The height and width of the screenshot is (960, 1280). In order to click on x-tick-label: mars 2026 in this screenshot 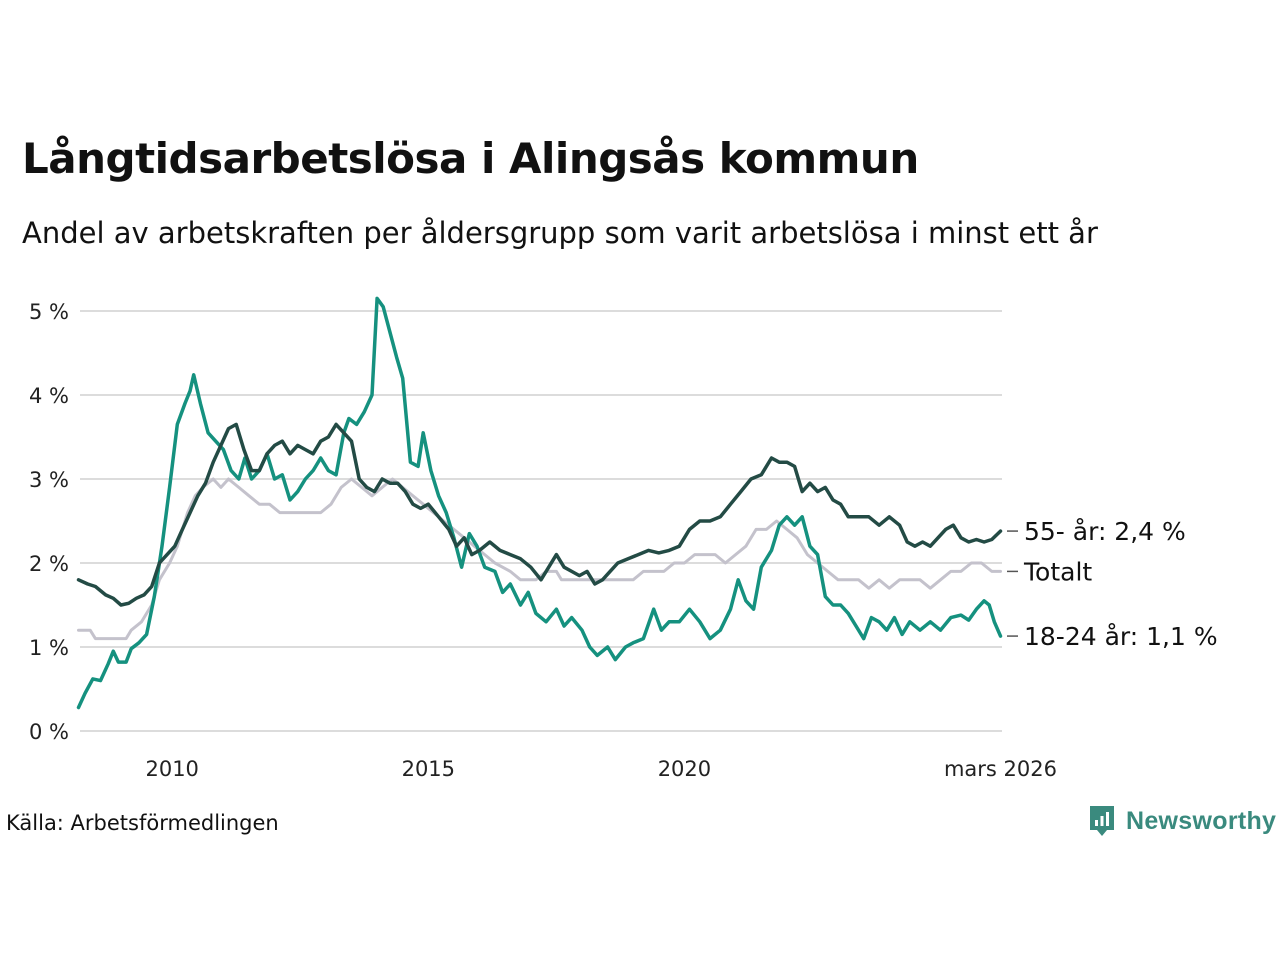, I will do `click(1000, 769)`.